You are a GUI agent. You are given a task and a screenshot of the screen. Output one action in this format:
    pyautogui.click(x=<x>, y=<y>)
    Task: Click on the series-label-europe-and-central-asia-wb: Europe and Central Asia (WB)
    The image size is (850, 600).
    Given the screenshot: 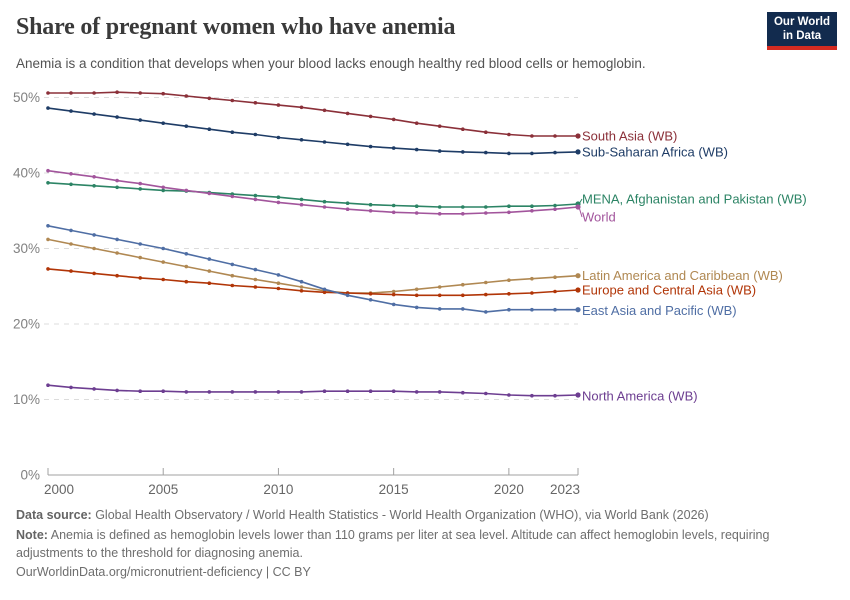 What is the action you would take?
    pyautogui.click(x=669, y=290)
    